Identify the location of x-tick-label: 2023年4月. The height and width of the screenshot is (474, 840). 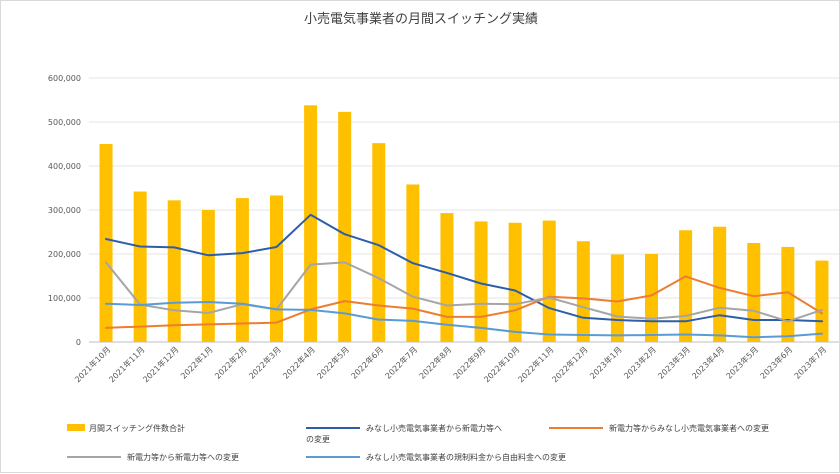
(708, 362).